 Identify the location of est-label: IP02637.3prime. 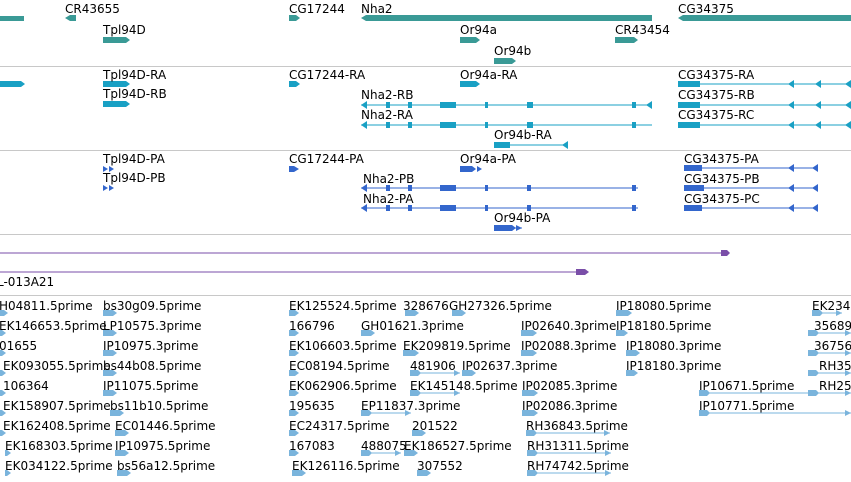
(510, 366).